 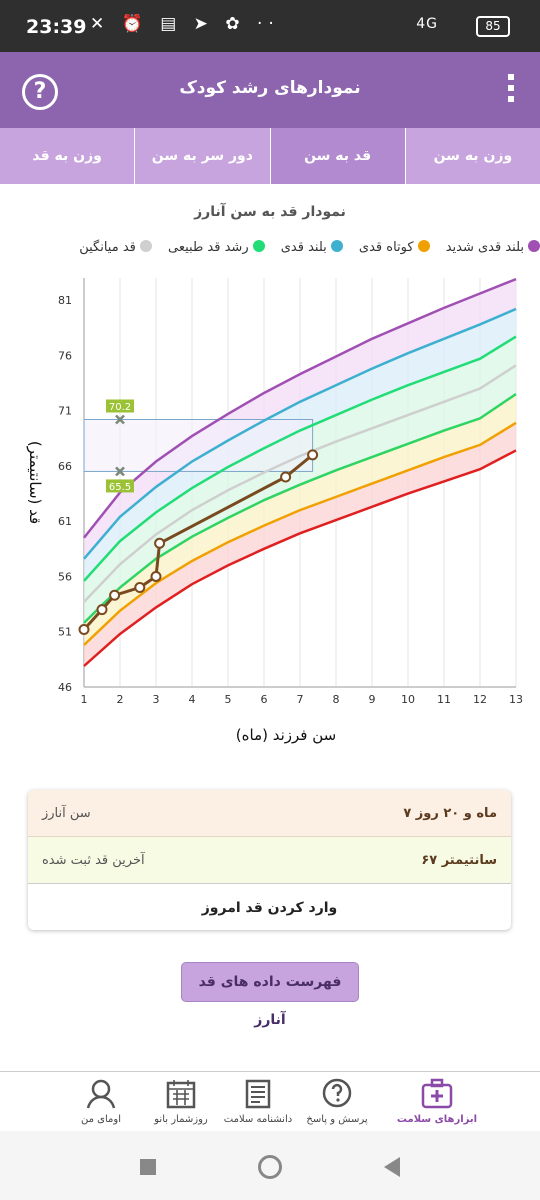 I want to click on x-tick-label: 10, so click(x=408, y=699).